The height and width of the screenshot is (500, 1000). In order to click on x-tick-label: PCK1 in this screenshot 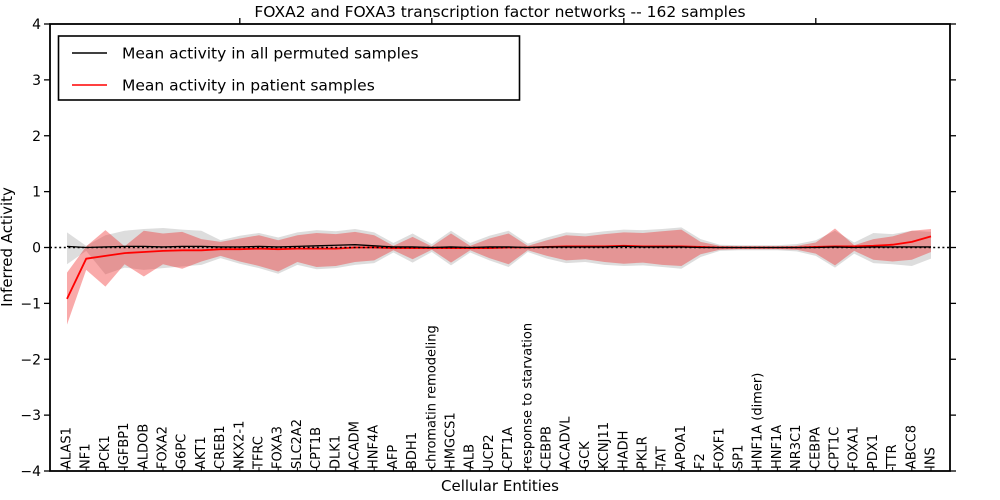, I will do `click(105, 452)`.